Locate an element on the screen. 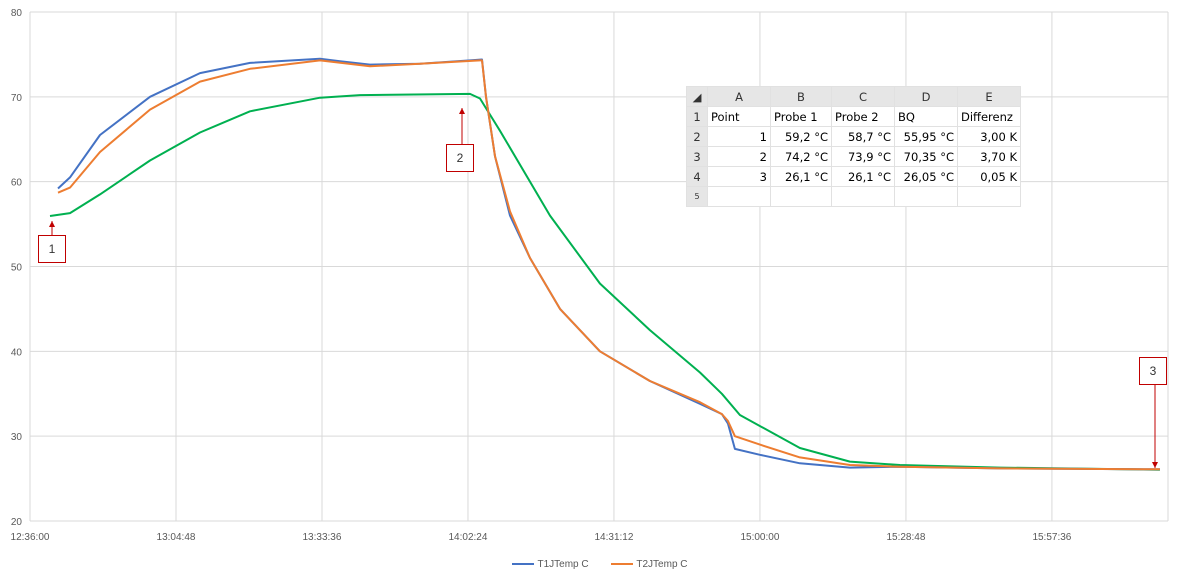 This screenshot has width=1200, height=583. table-cell: Differenz is located at coordinates (989, 116).